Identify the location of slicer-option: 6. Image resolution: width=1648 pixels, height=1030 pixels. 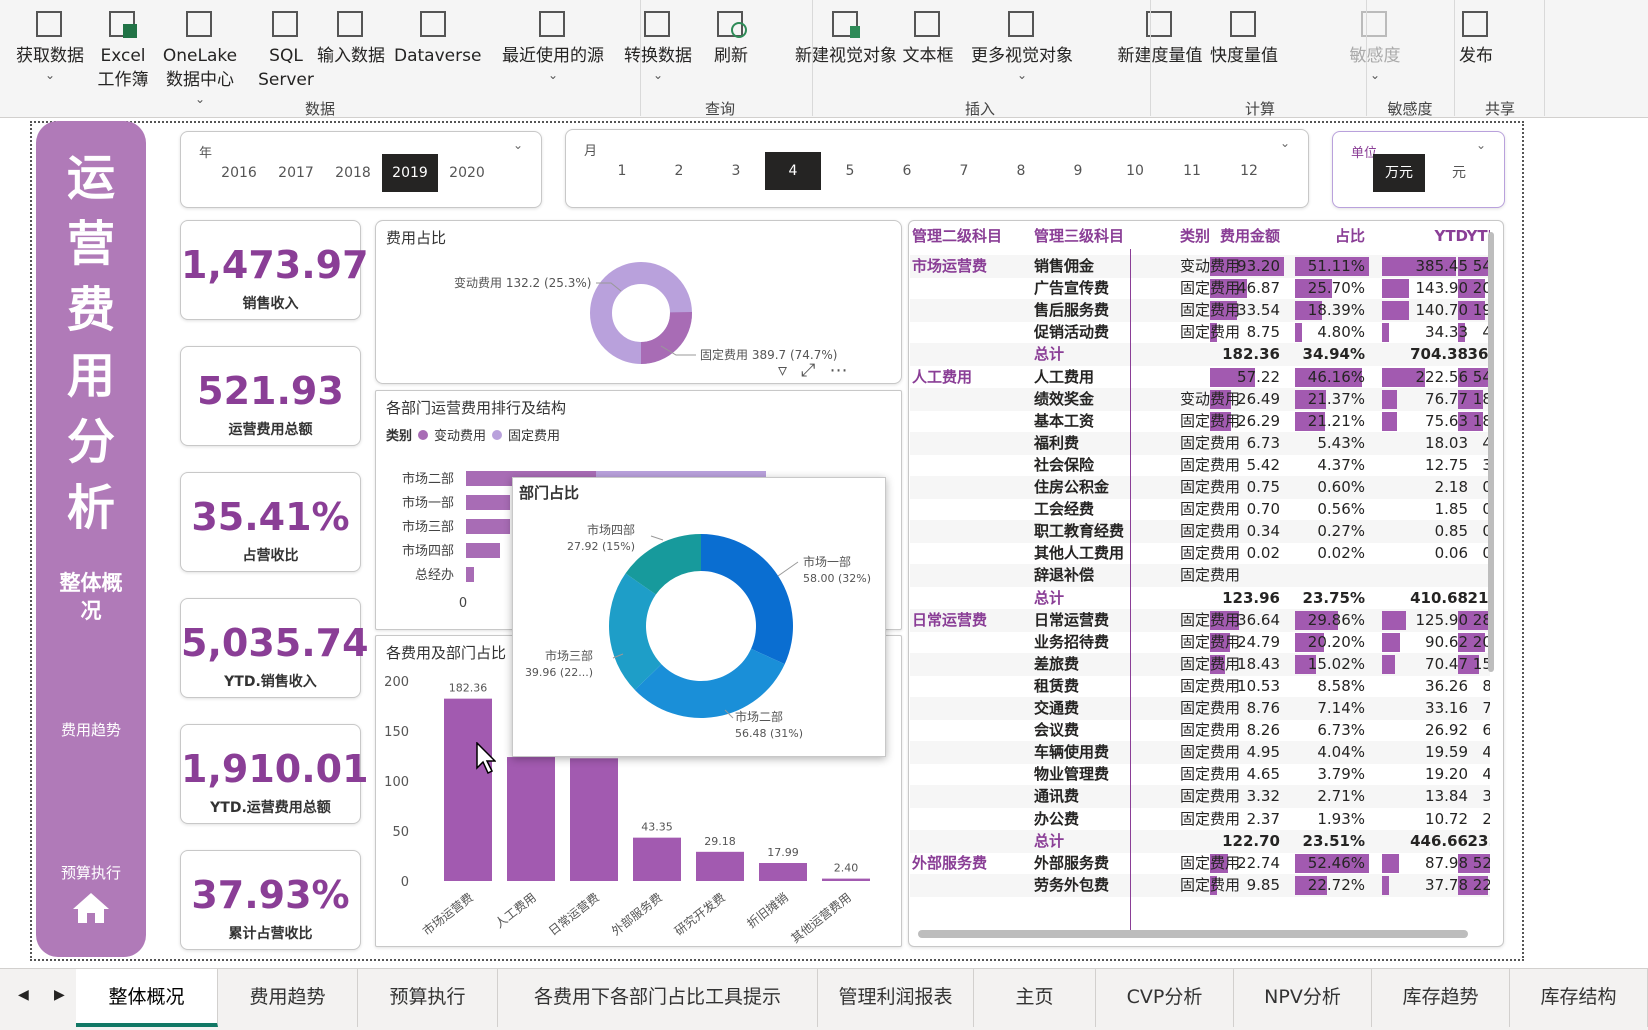
(907, 171).